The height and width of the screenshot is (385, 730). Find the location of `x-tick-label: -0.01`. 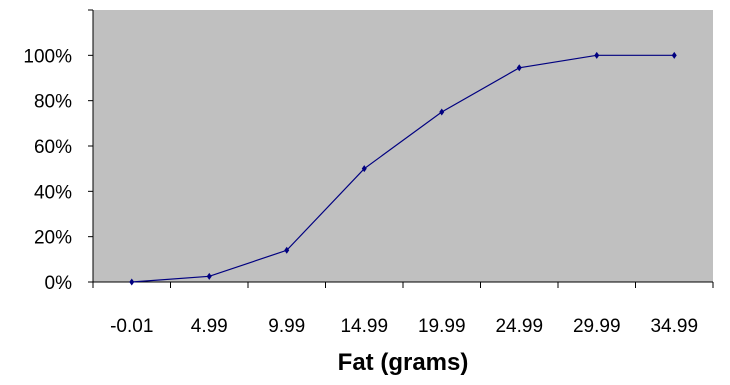

x-tick-label: -0.01 is located at coordinates (131, 326).